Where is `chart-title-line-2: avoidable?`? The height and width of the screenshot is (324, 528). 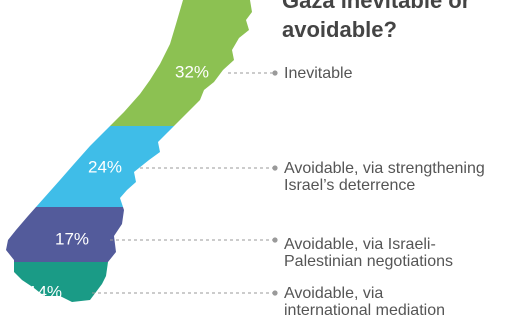 chart-title-line-2: avoidable? is located at coordinates (339, 29).